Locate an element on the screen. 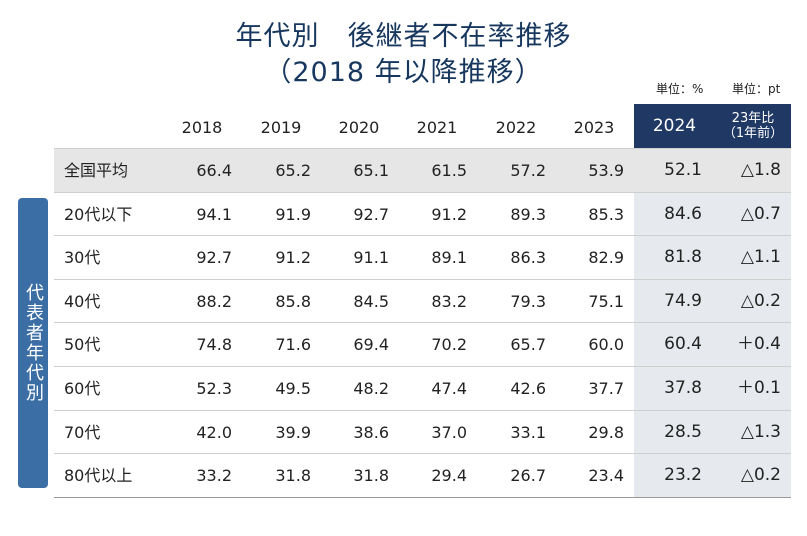 This screenshot has height=536, width=807. table-row: 60代 52.3 49.5 48.2 47.4 42.6 37.7 37.8 ＋0.1 is located at coordinates (422, 388).